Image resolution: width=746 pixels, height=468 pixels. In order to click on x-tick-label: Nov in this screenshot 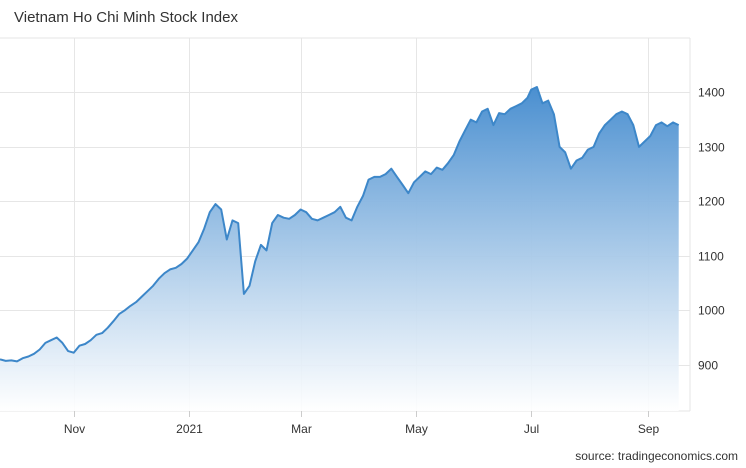, I will do `click(74, 429)`.